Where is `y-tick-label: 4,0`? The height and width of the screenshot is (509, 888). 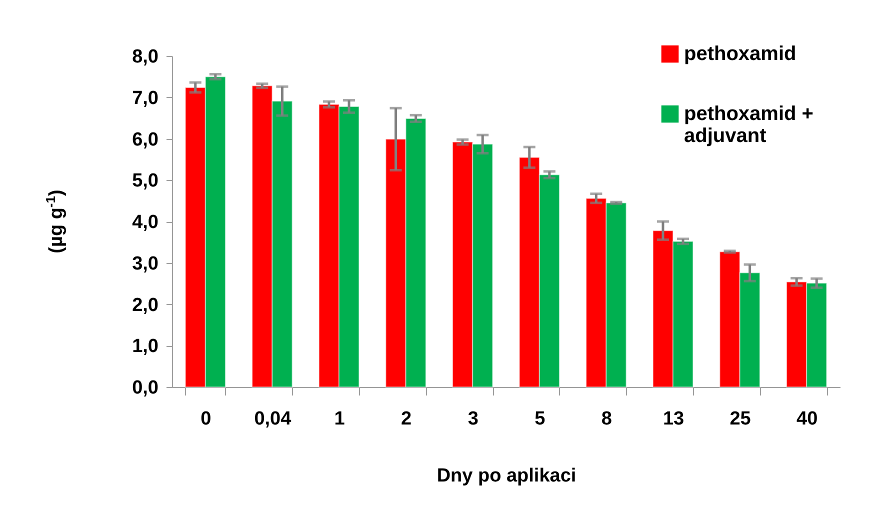
y-tick-label: 4,0 is located at coordinates (145, 222).